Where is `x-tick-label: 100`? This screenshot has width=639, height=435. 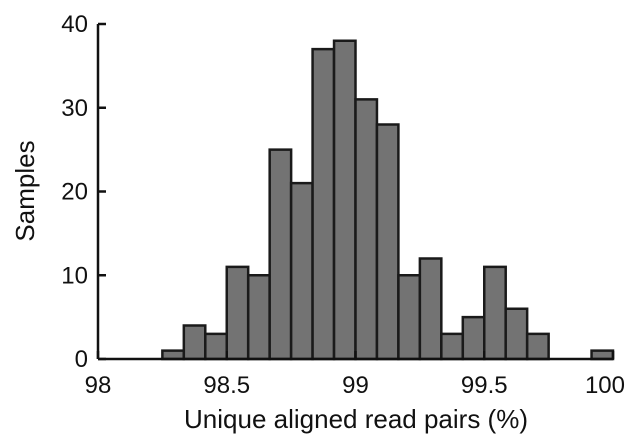
x-tick-label: 100 is located at coordinates (605, 385).